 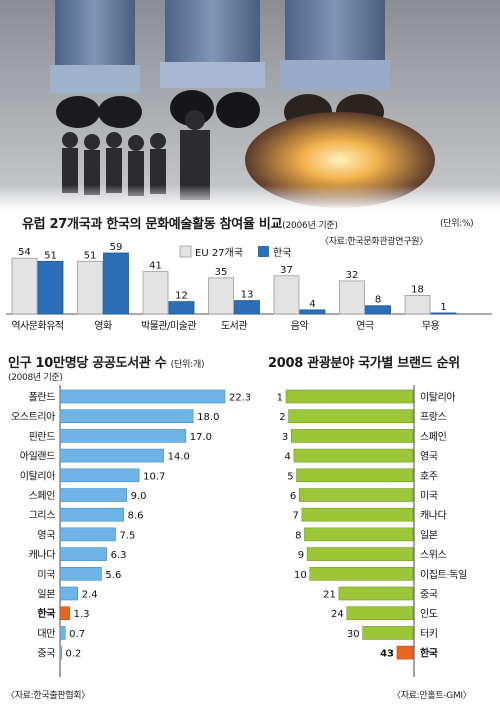 What do you see at coordinates (87, 363) in the screenshot?
I see `library-title-text: 인구 10만명당 공공도서관 수` at bounding box center [87, 363].